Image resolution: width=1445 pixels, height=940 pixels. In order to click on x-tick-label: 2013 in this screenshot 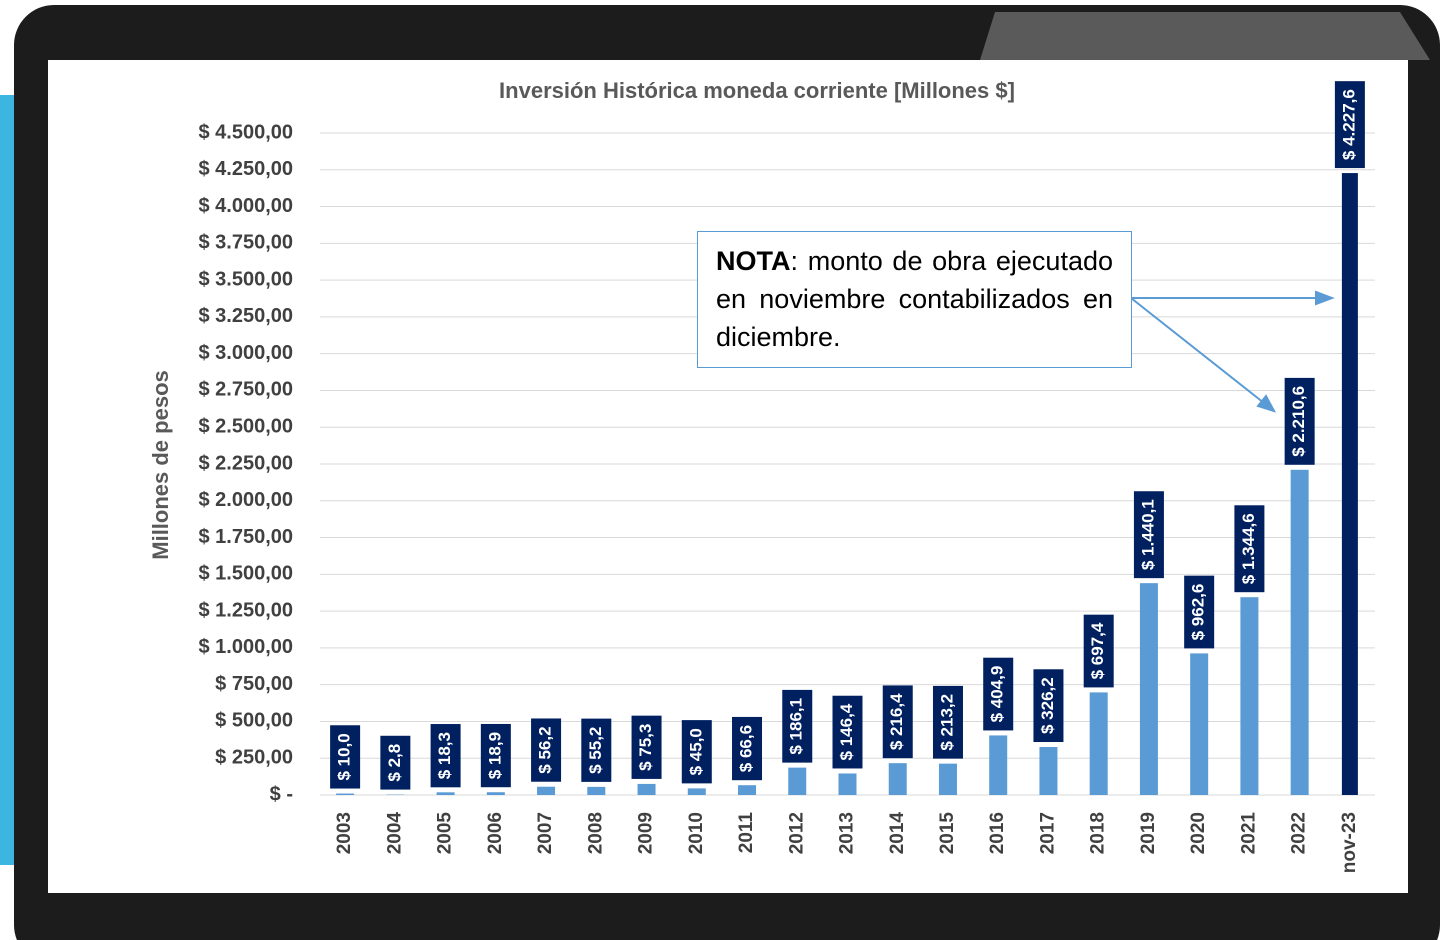, I will do `click(847, 833)`.